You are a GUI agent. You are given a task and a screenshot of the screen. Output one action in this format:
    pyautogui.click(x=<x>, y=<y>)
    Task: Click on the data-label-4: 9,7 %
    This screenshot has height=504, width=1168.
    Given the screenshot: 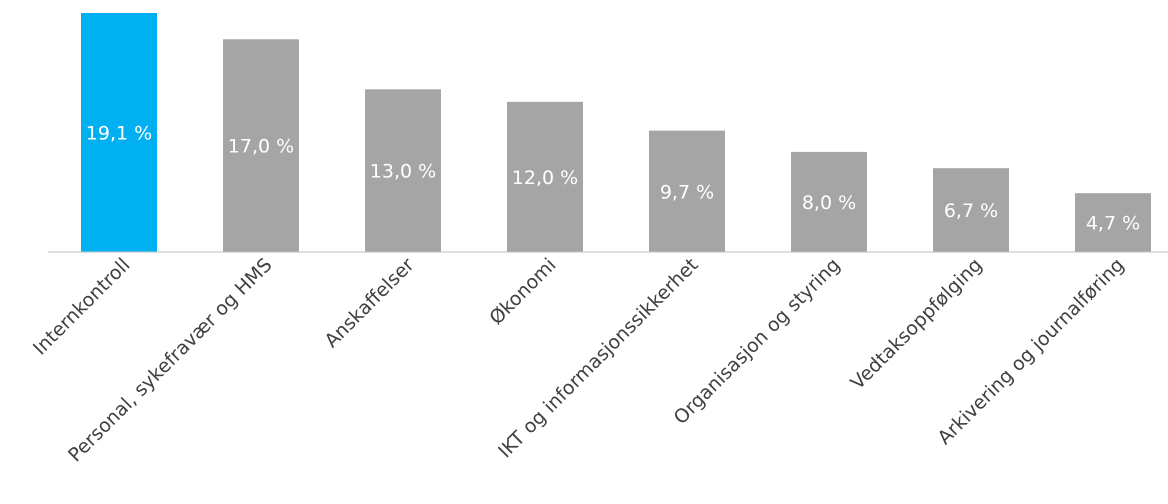 What is the action you would take?
    pyautogui.click(x=687, y=192)
    